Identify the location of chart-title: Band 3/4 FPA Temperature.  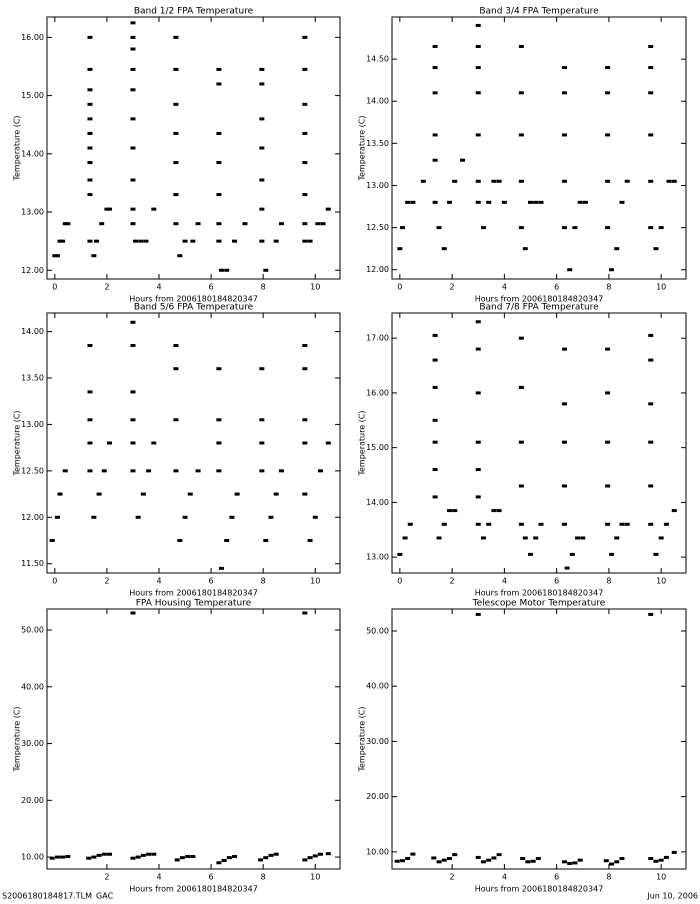
(539, 12).